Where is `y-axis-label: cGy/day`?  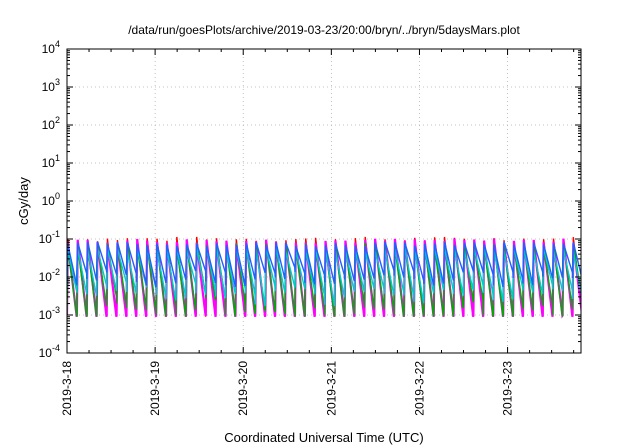
y-axis-label: cGy/day is located at coordinates (23, 201).